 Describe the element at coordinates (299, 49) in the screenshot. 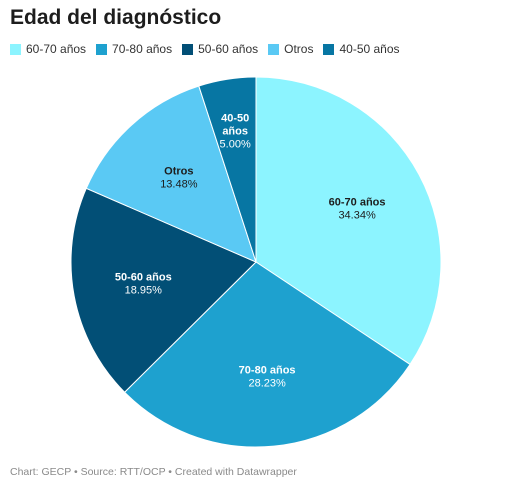

I see `legend-label: Otros` at that location.